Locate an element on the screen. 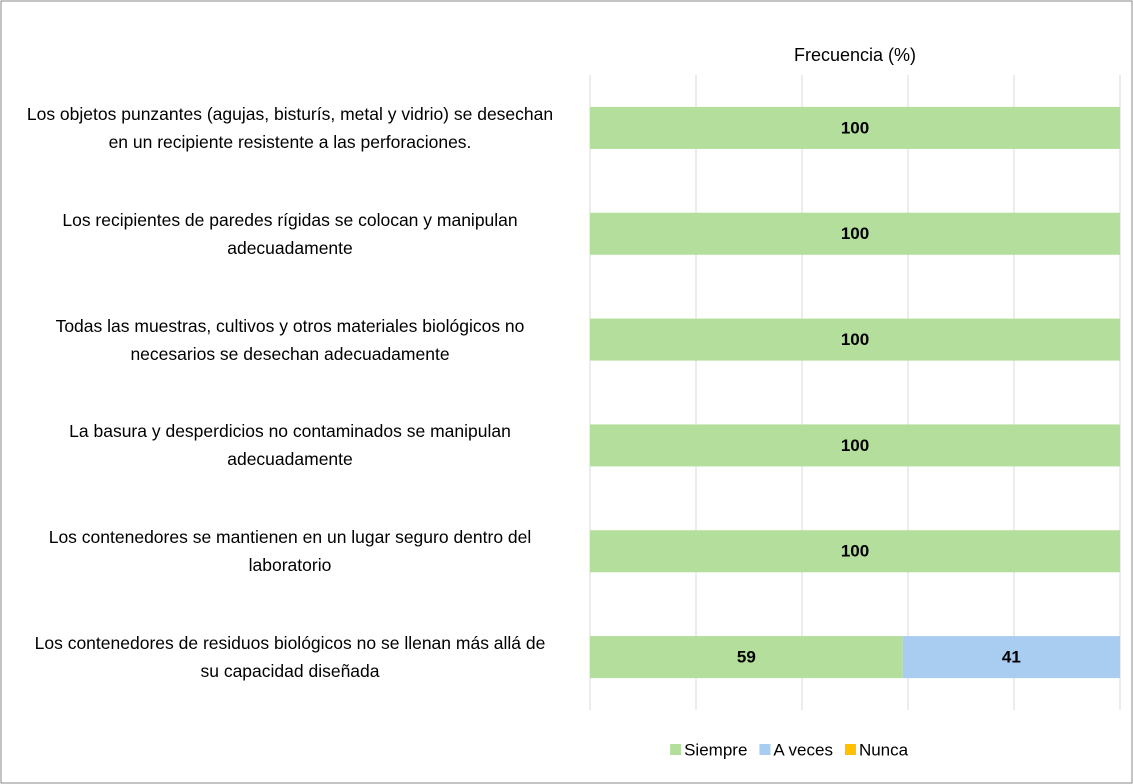 This screenshot has width=1133, height=784. data-label: 41 is located at coordinates (1011, 657).